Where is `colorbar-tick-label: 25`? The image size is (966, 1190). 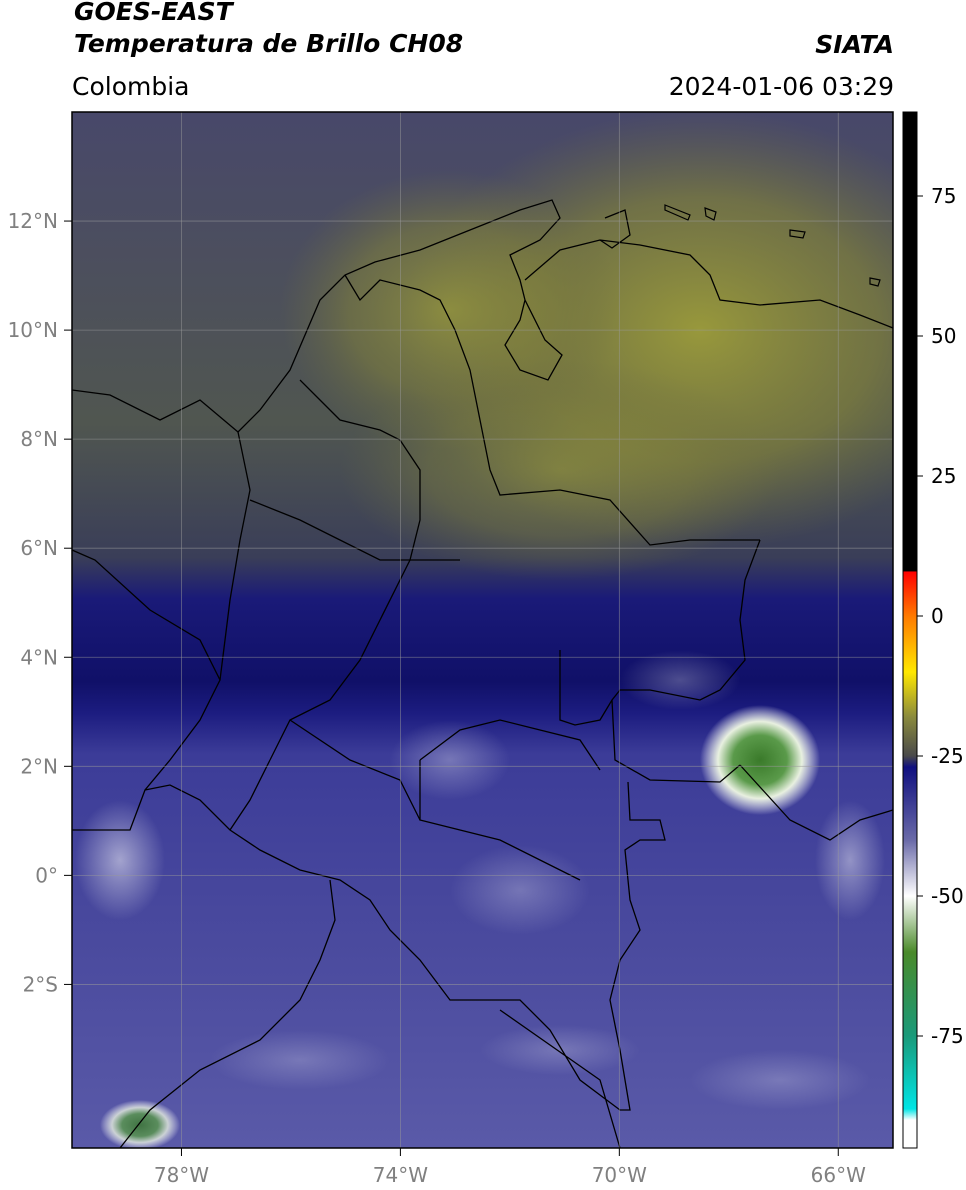
colorbar-tick-label: 25 is located at coordinates (943, 476).